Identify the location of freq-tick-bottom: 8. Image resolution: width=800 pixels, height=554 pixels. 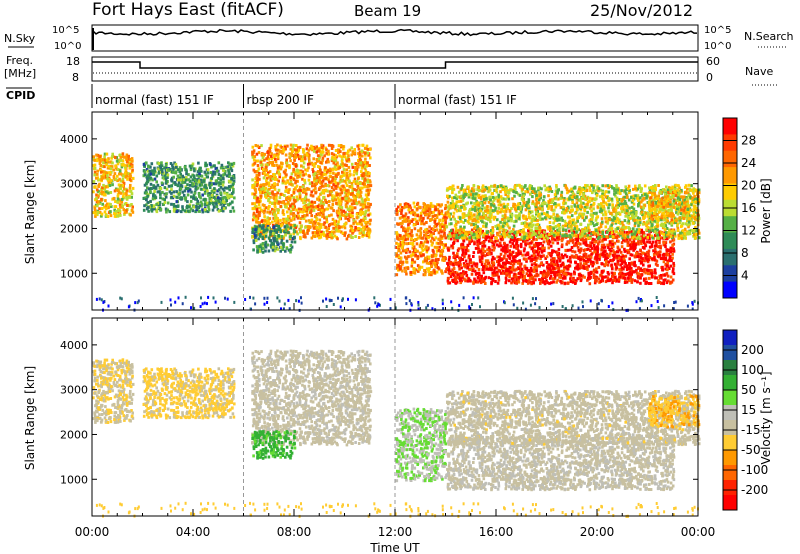
(75, 77).